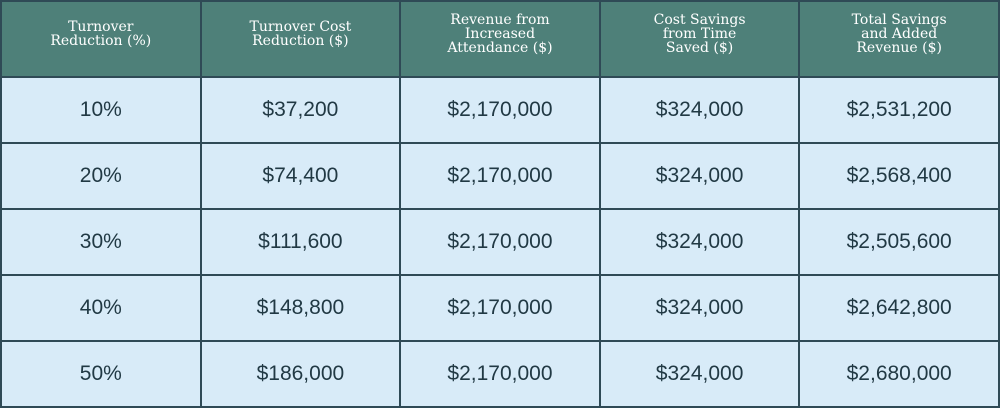 This screenshot has height=408, width=1000. What do you see at coordinates (300, 39) in the screenshot?
I see `header-turnover-cost-reduction: Turnover Cost Reduction ($)` at bounding box center [300, 39].